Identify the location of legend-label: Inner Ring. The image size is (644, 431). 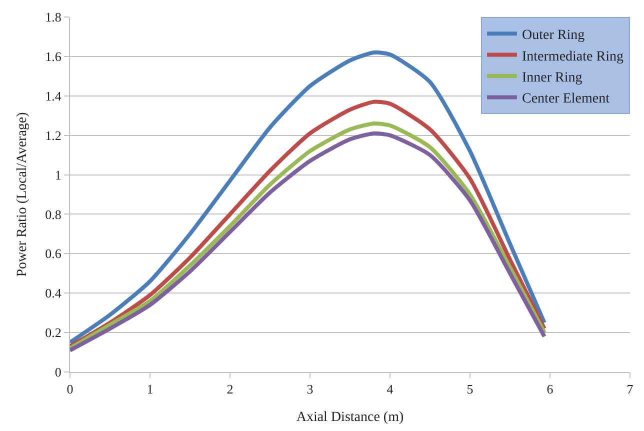
(552, 78).